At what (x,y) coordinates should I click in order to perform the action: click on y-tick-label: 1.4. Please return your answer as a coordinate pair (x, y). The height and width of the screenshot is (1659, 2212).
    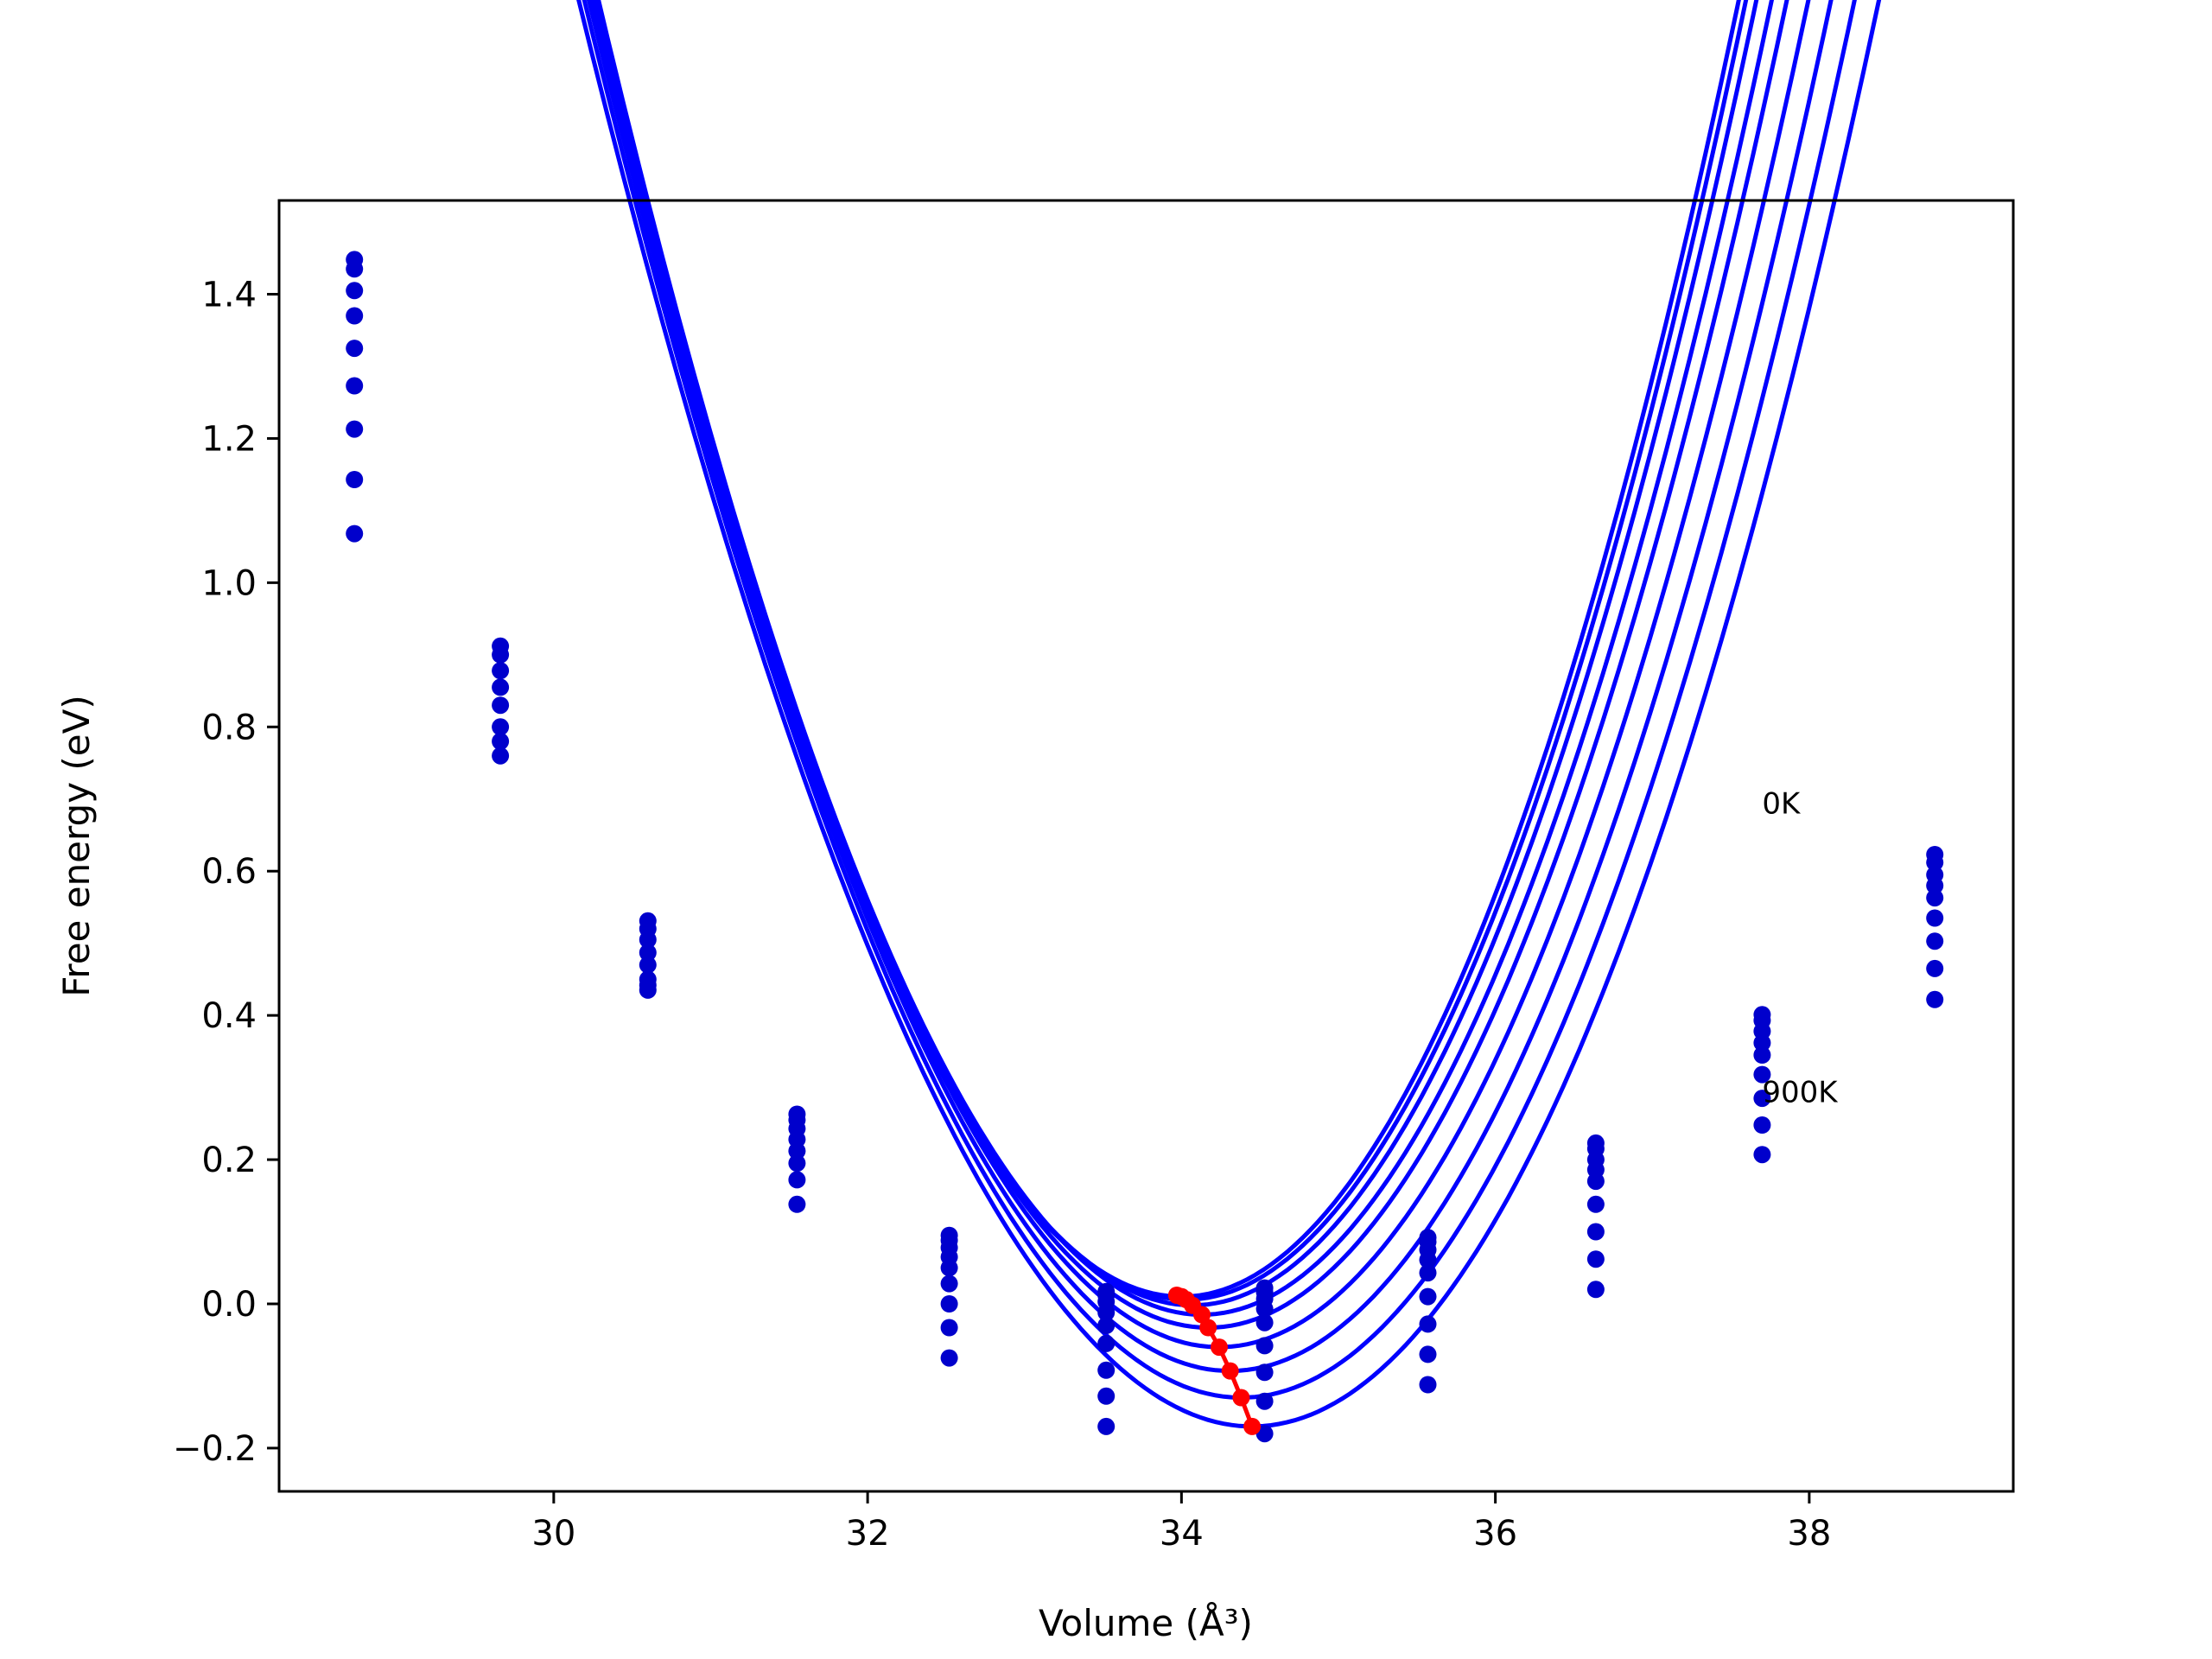
    Looking at the image, I should click on (229, 295).